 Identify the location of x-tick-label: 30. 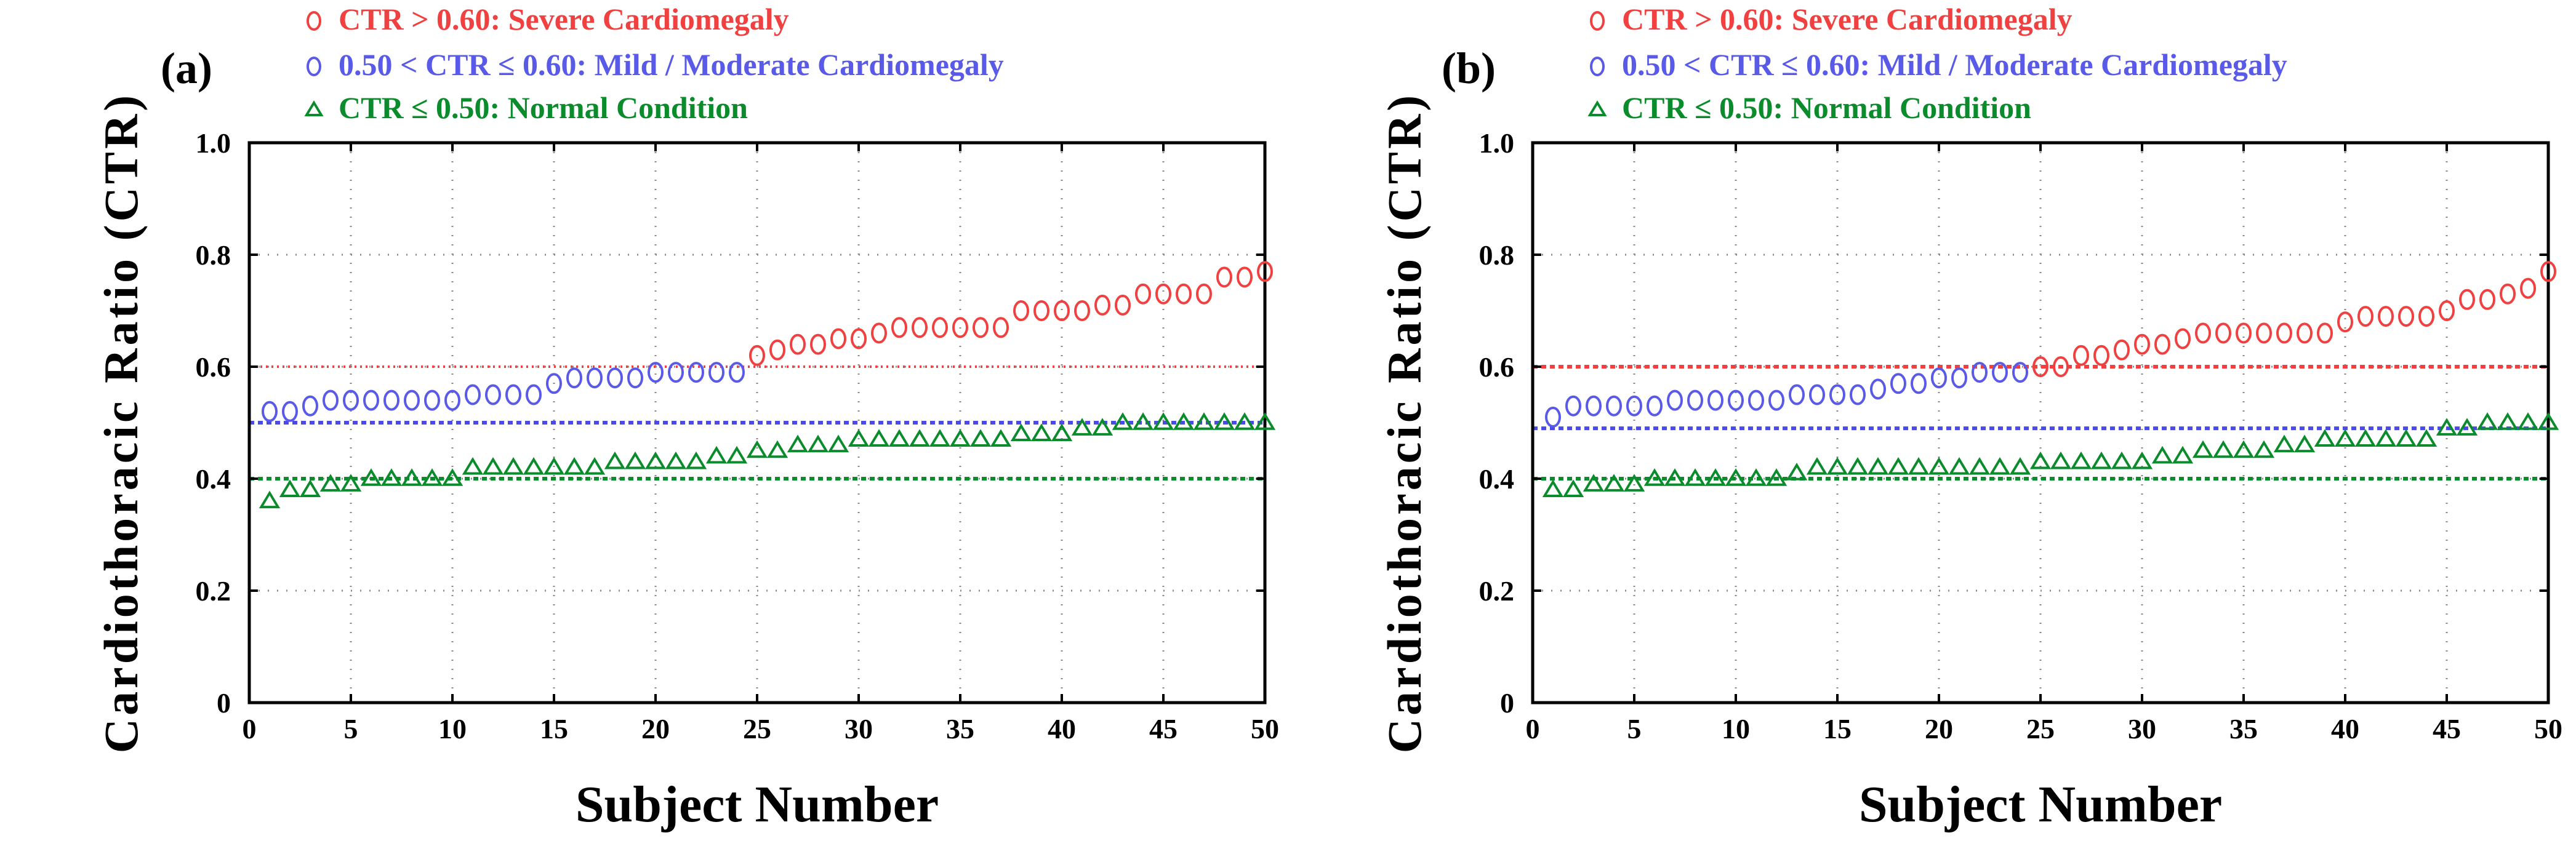
(2142, 729).